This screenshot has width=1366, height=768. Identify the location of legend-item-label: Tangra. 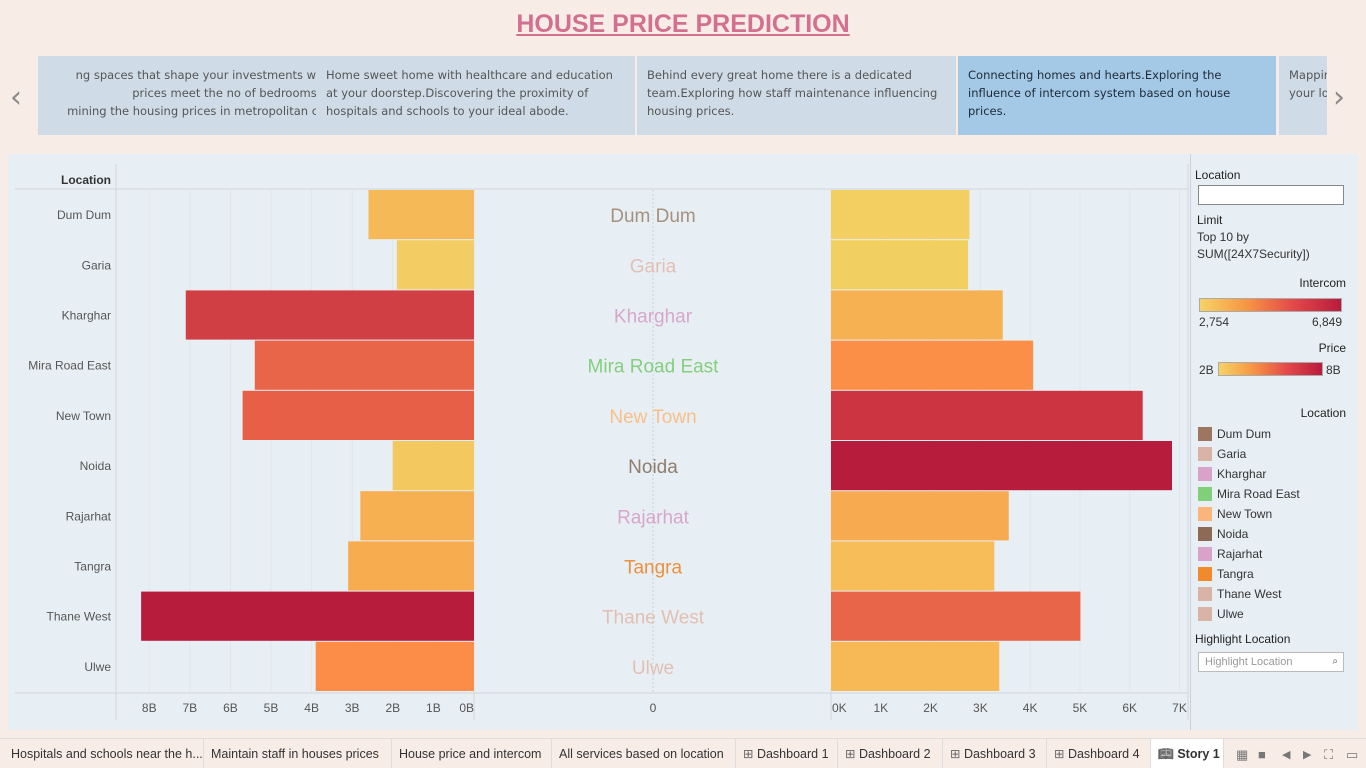
(1235, 574).